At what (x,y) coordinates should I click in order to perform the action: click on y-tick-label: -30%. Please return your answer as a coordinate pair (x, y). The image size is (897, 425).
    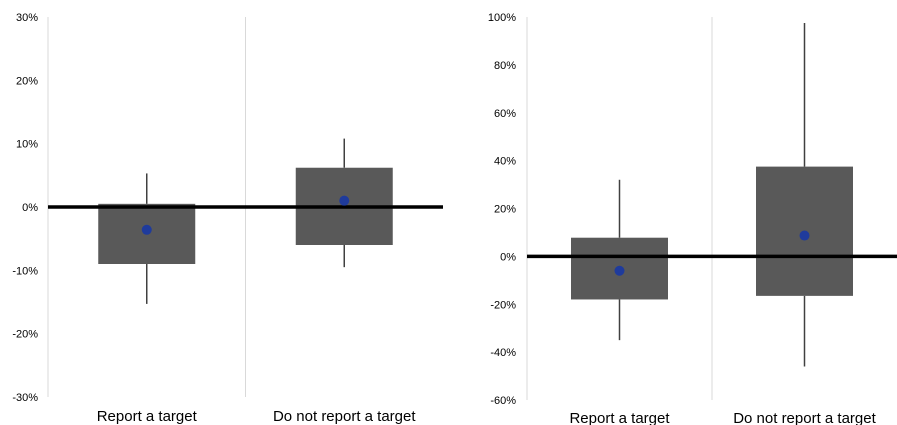
    Looking at the image, I should click on (25, 398).